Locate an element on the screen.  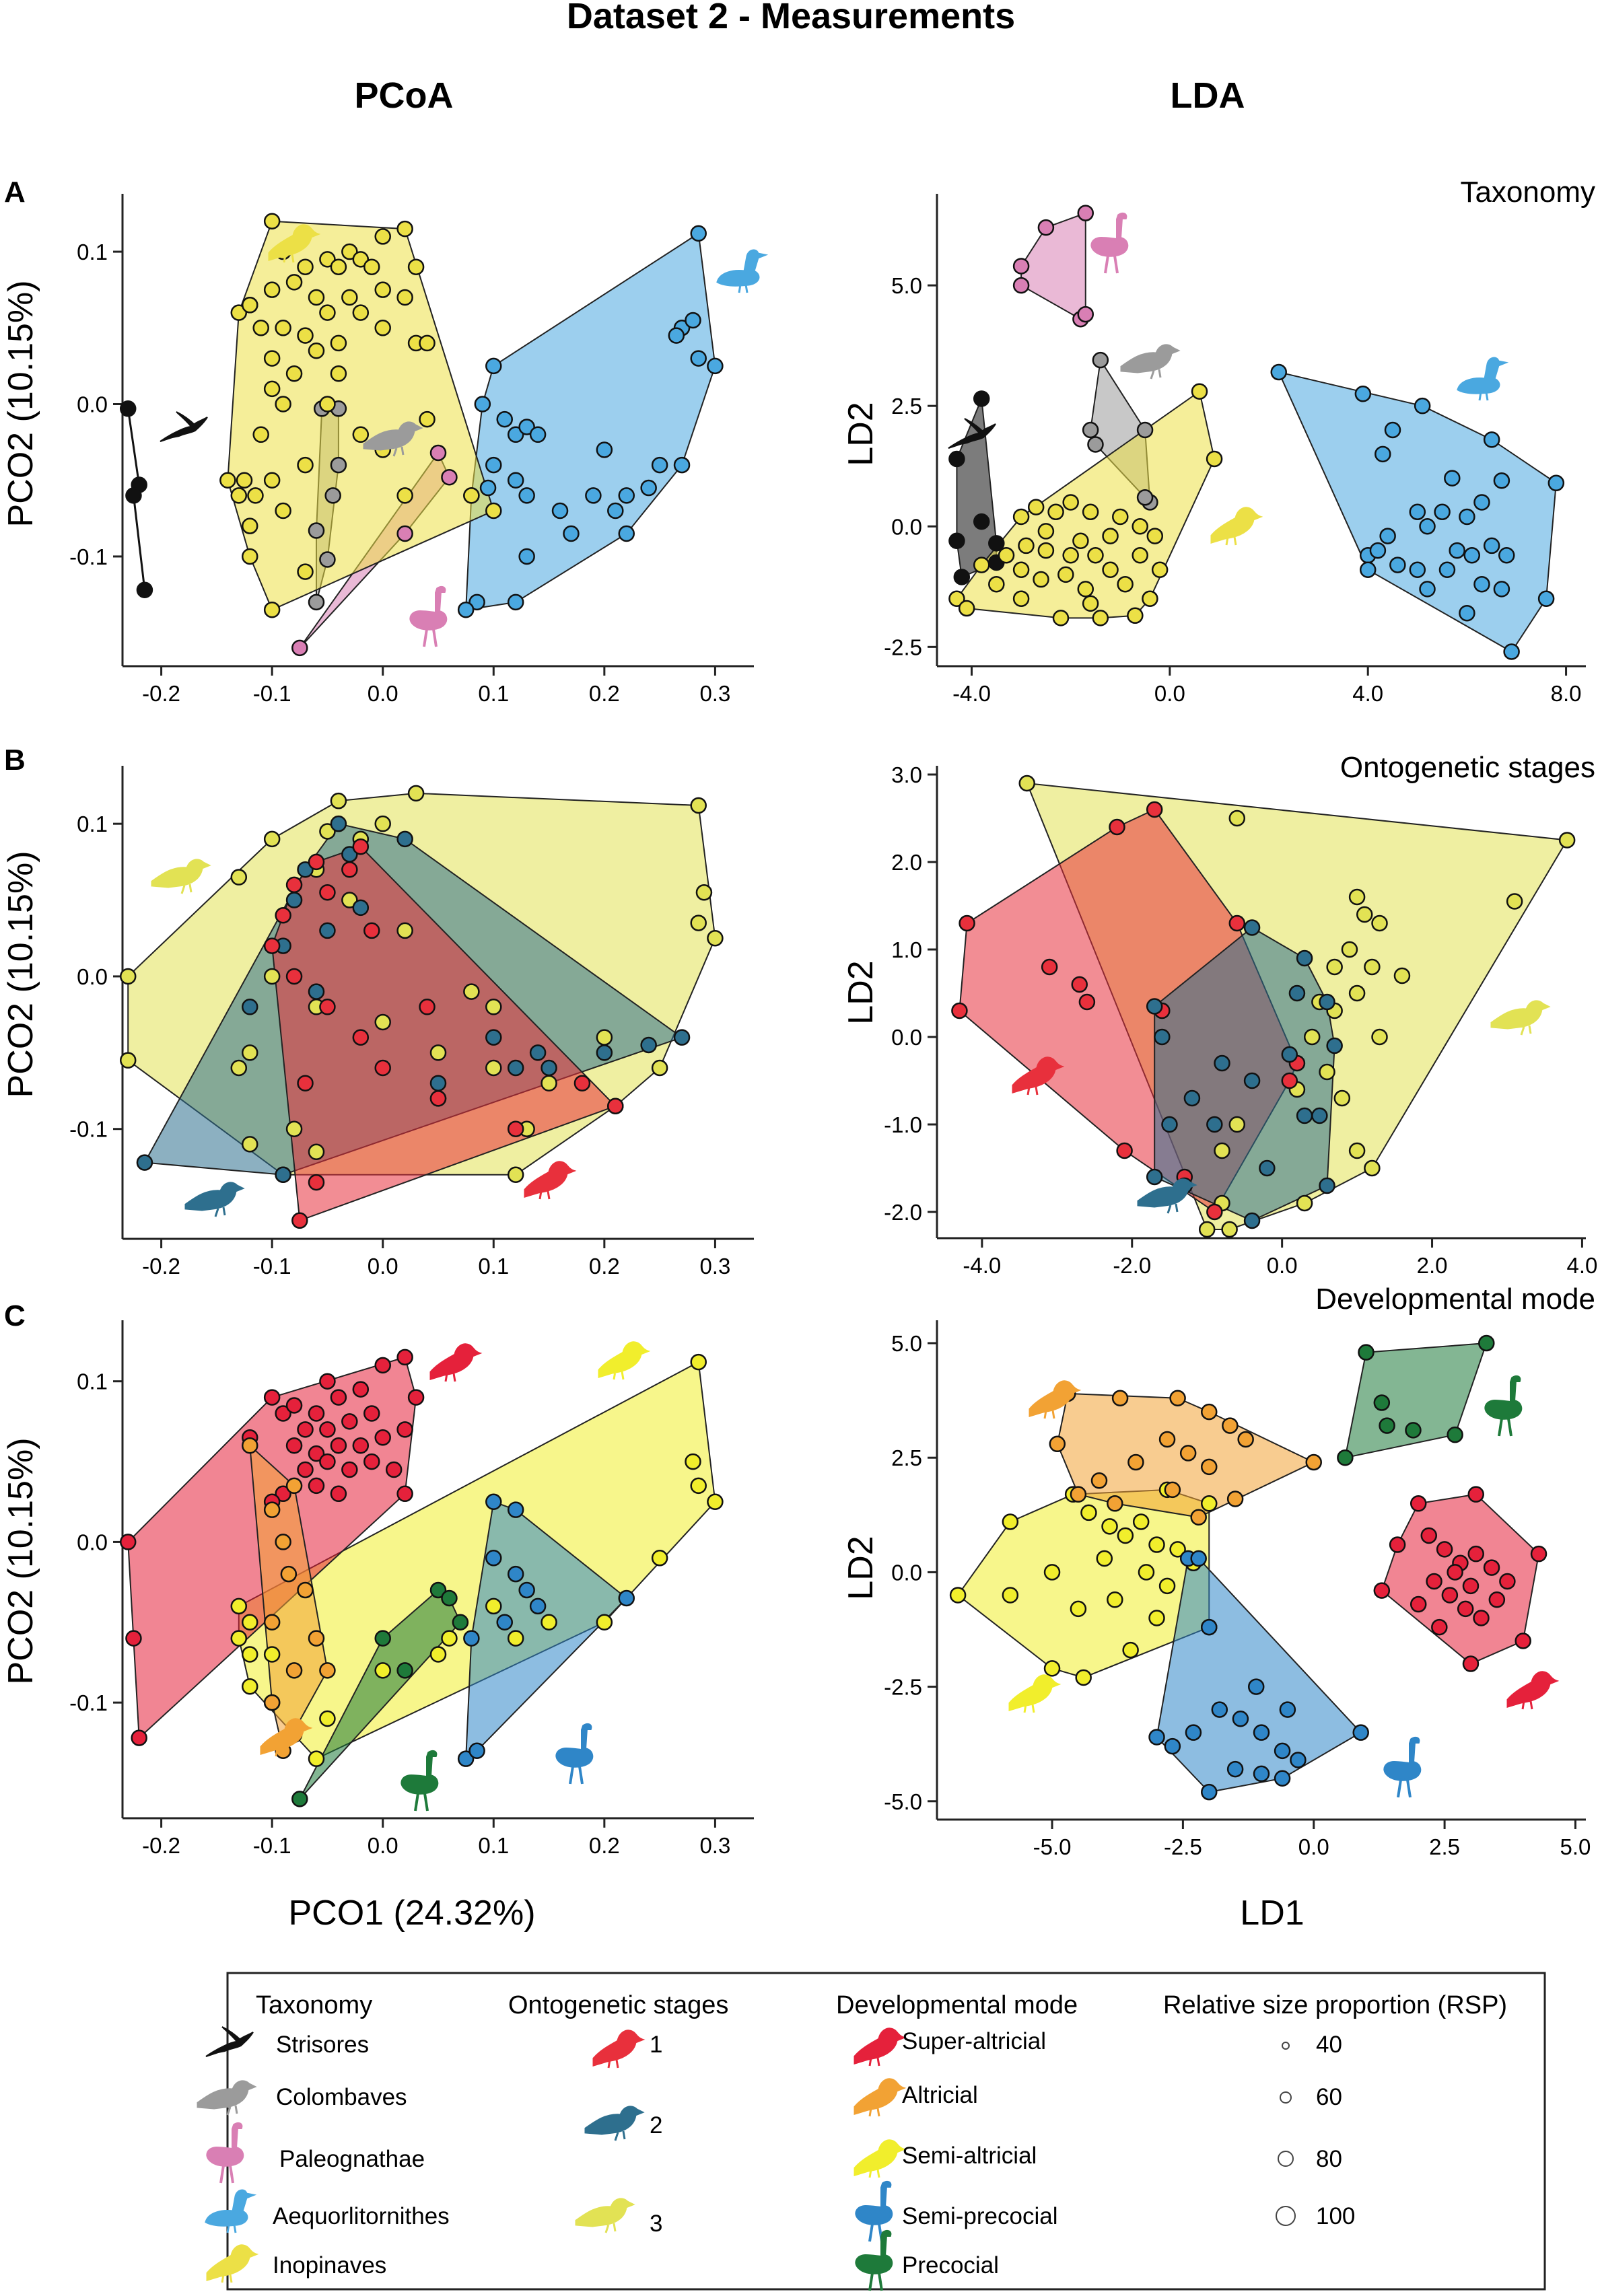
y-tick-label: -1.0 is located at coordinates (903, 1124).